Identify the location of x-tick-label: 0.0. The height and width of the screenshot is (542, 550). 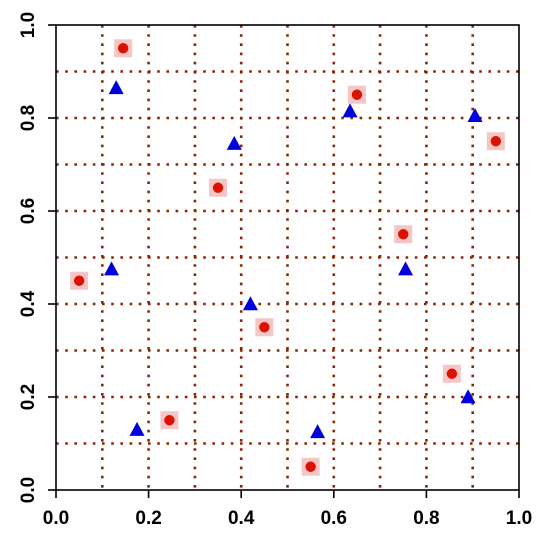
(56, 518).